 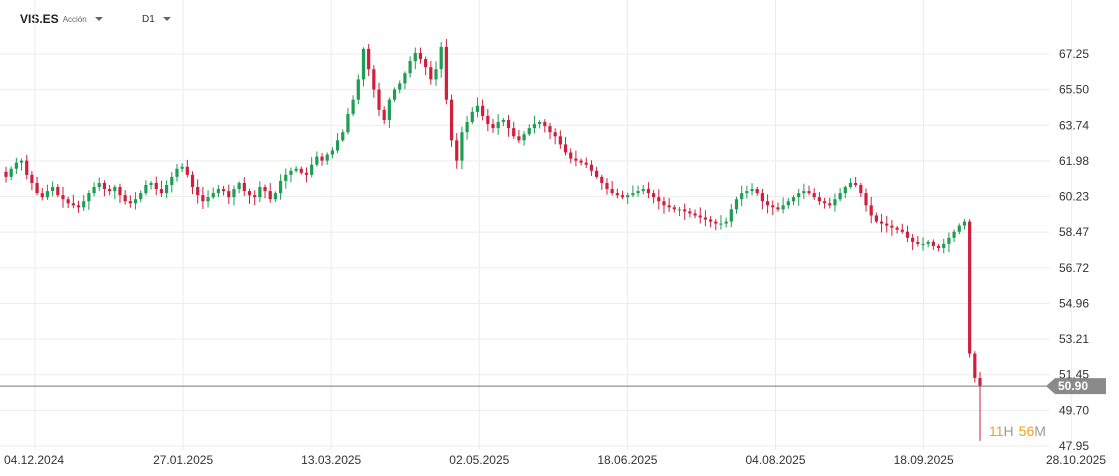 What do you see at coordinates (1074, 54) in the screenshot?
I see `y-tick-label: 67.25` at bounding box center [1074, 54].